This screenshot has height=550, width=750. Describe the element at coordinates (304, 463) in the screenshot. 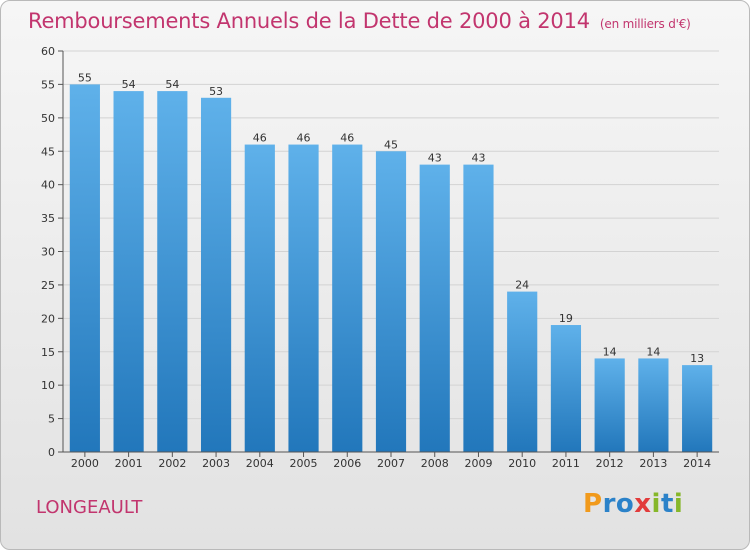

I see `x-tick-label: 2005` at that location.